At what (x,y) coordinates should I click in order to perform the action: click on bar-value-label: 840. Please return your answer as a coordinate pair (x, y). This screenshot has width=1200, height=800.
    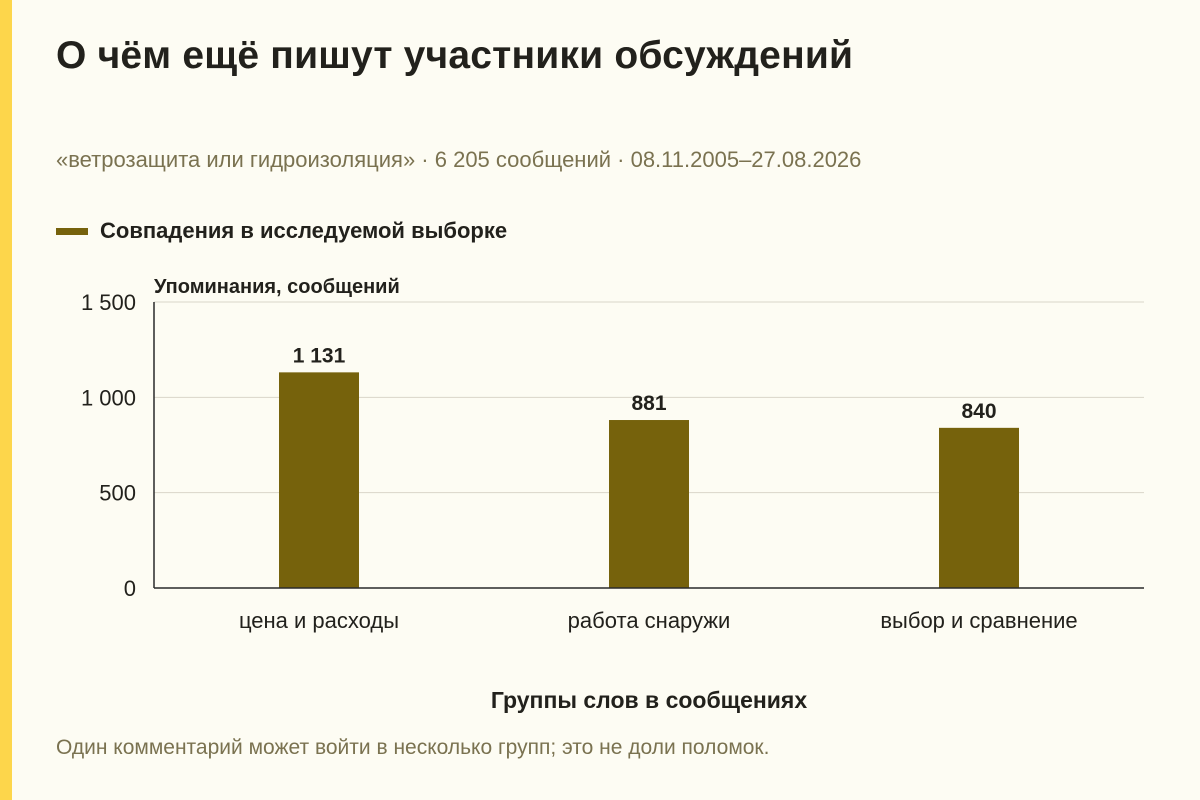
    Looking at the image, I should click on (978, 411).